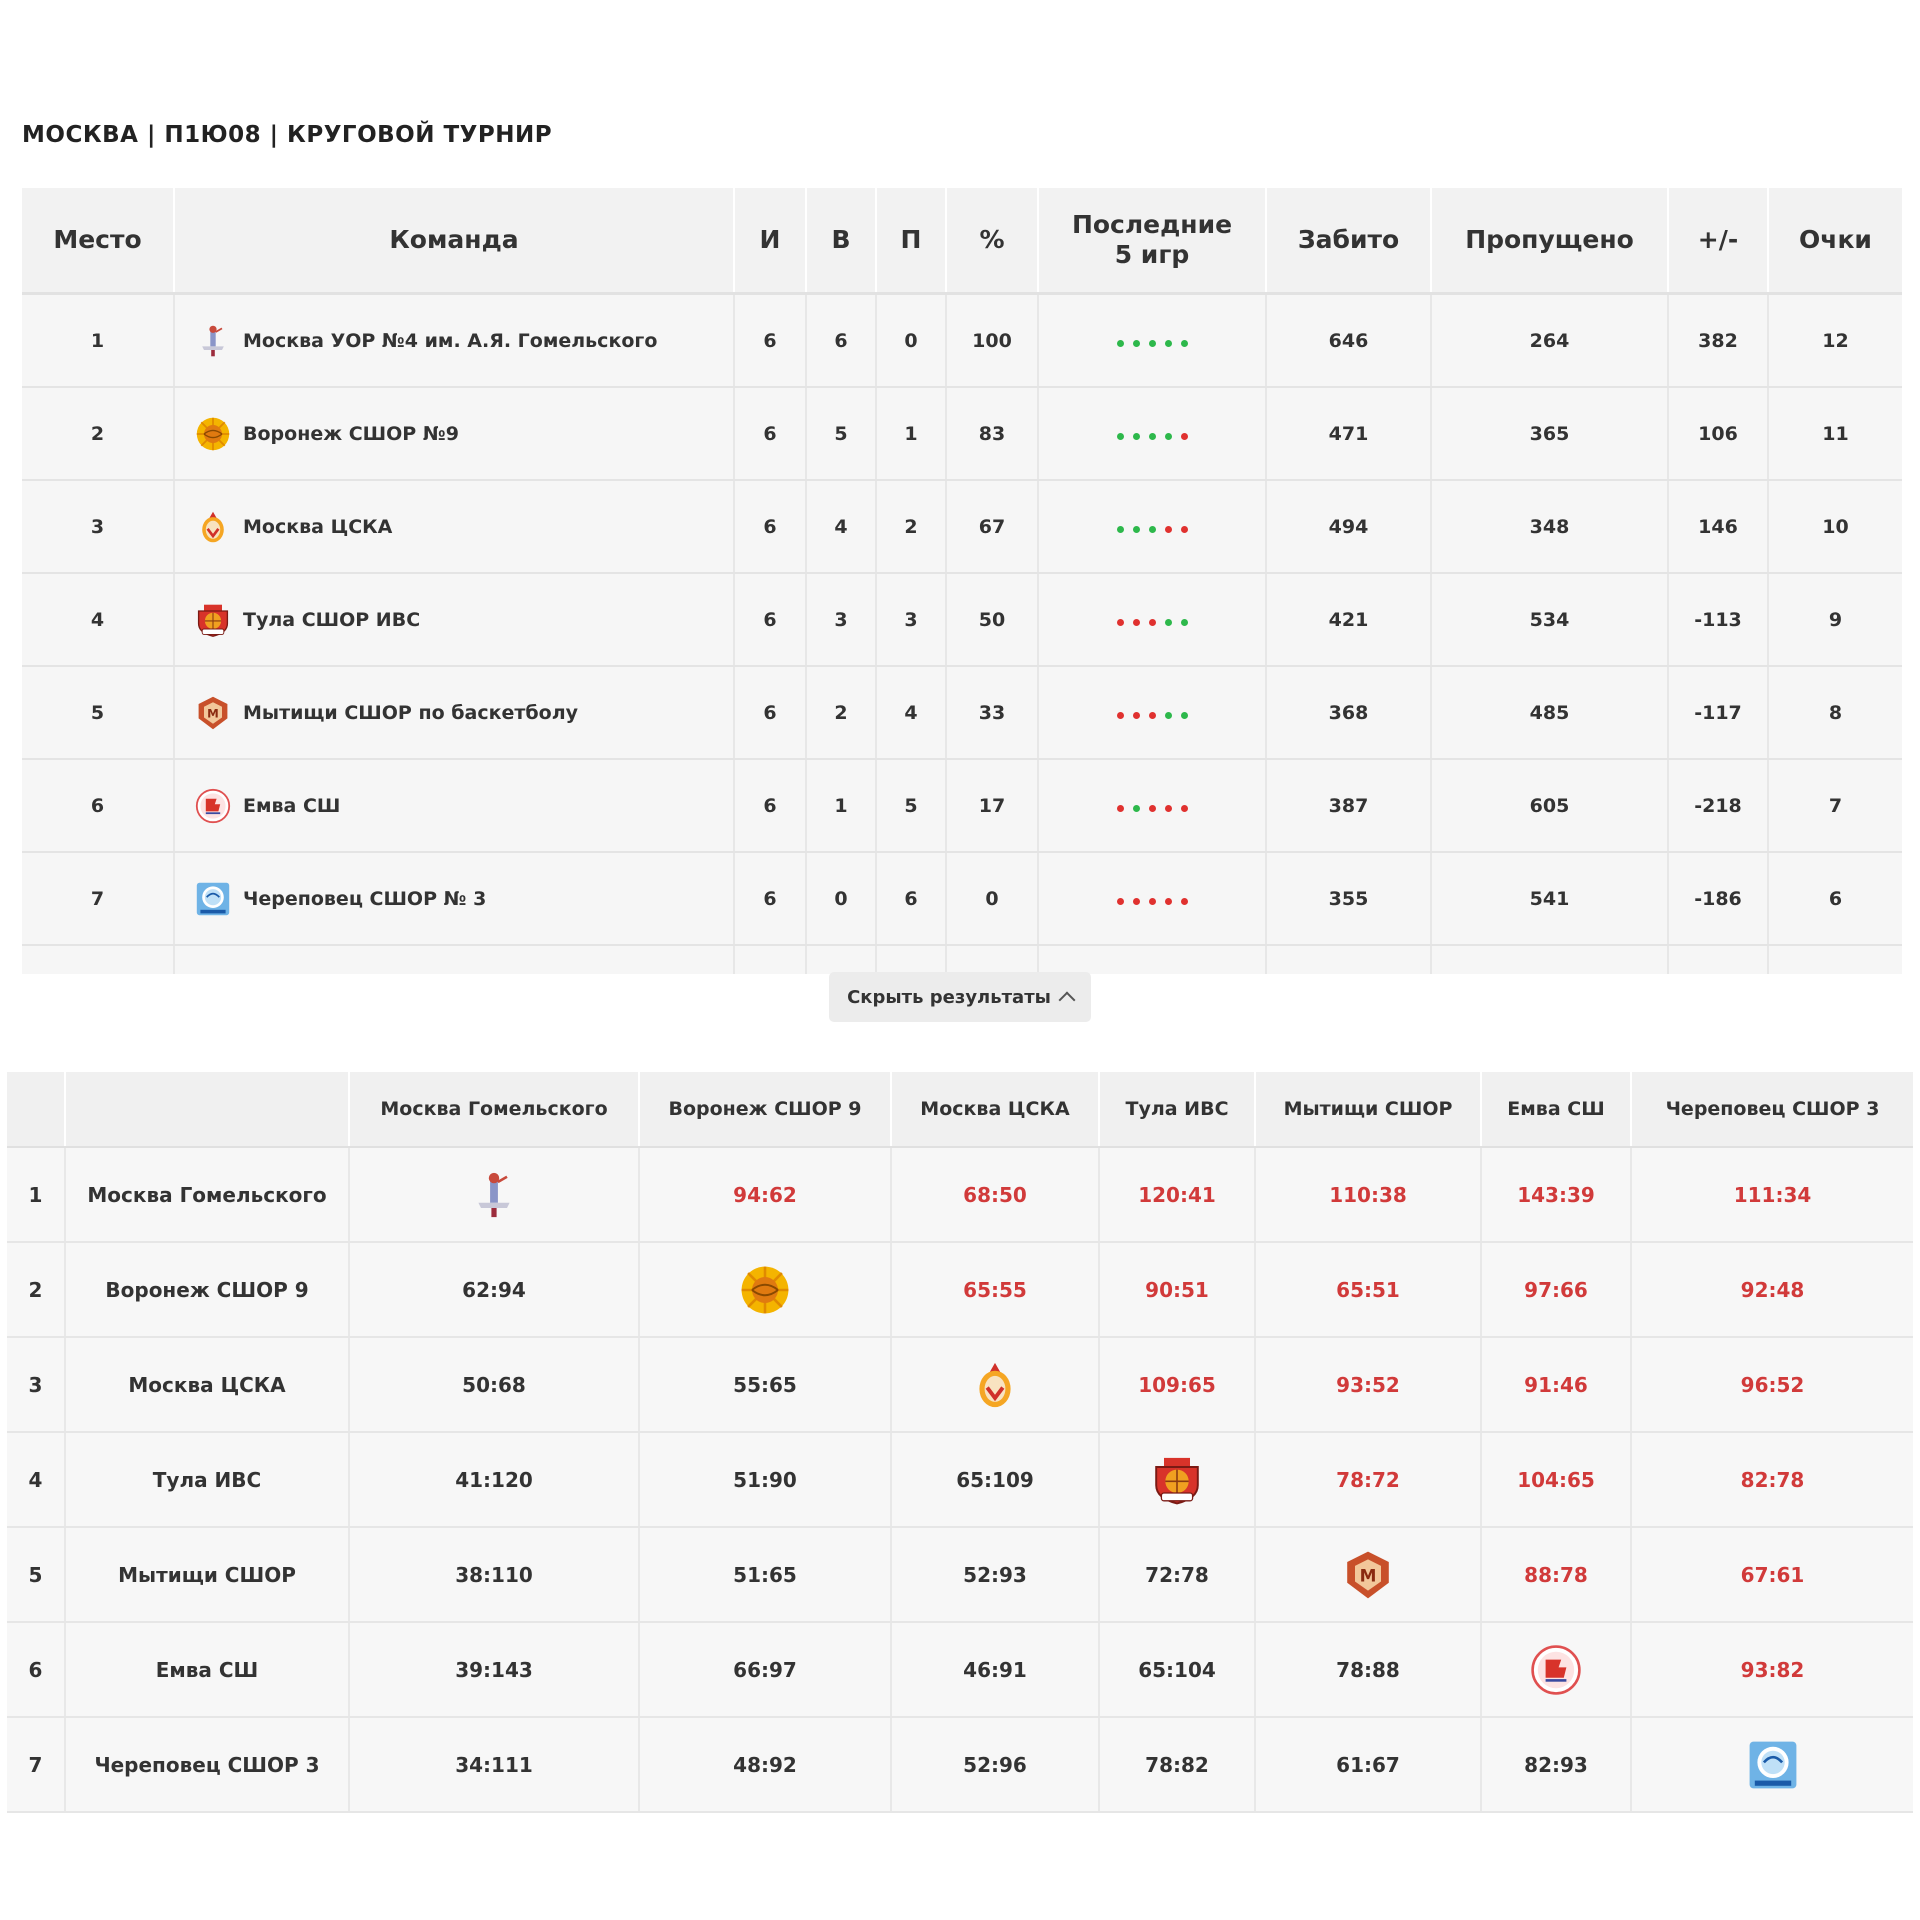 Image resolution: width=1920 pixels, height=1920 pixels. Describe the element at coordinates (98, 527) in the screenshot. I see `place-cell: 3` at that location.